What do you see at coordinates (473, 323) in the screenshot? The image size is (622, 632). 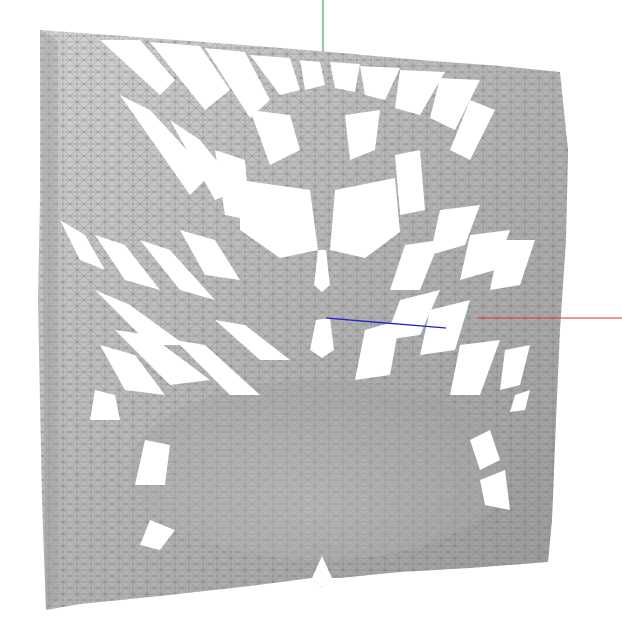 I see `axes-gizmo` at bounding box center [473, 323].